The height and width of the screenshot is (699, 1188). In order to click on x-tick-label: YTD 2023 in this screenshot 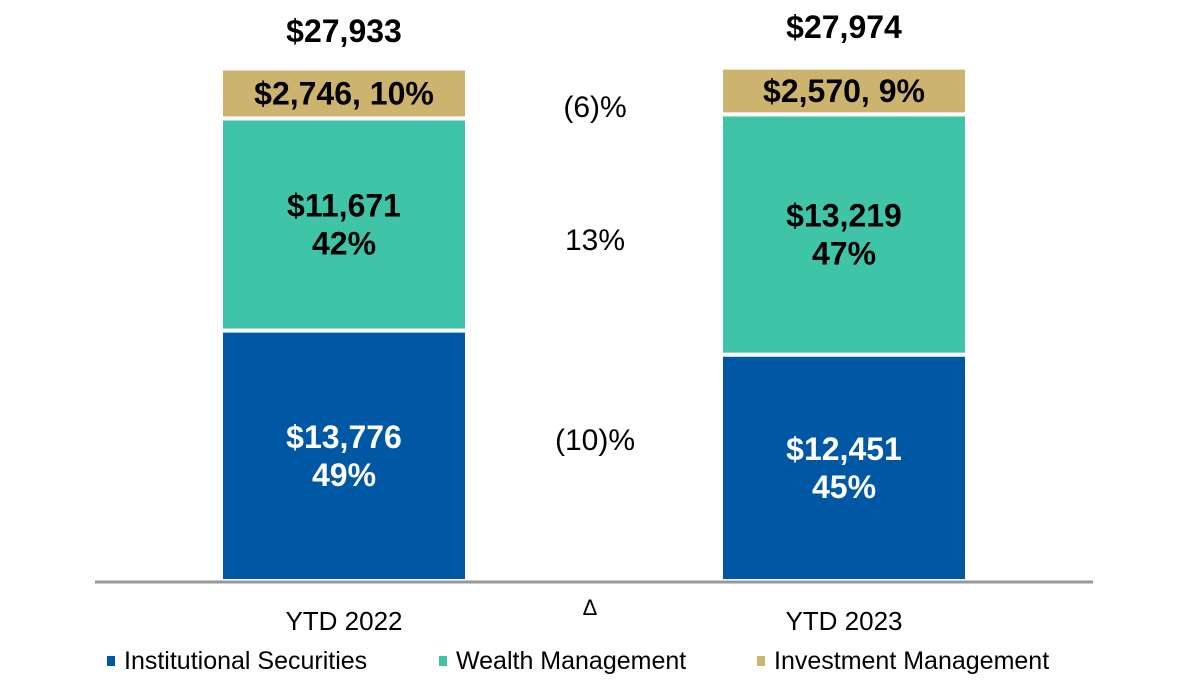, I will do `click(843, 621)`.